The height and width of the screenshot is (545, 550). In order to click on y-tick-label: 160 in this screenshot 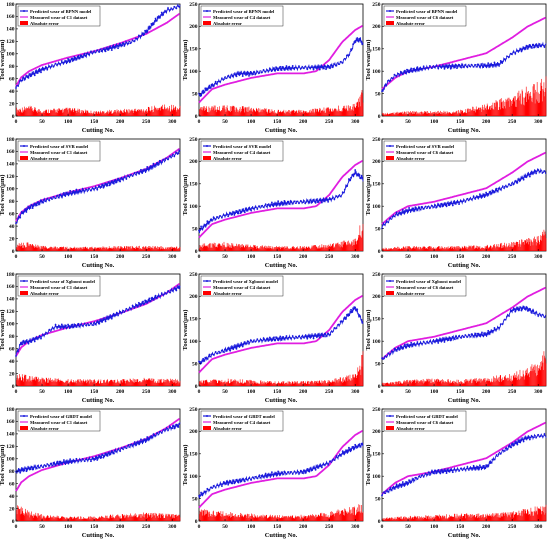, I will do `click(10, 422)`.